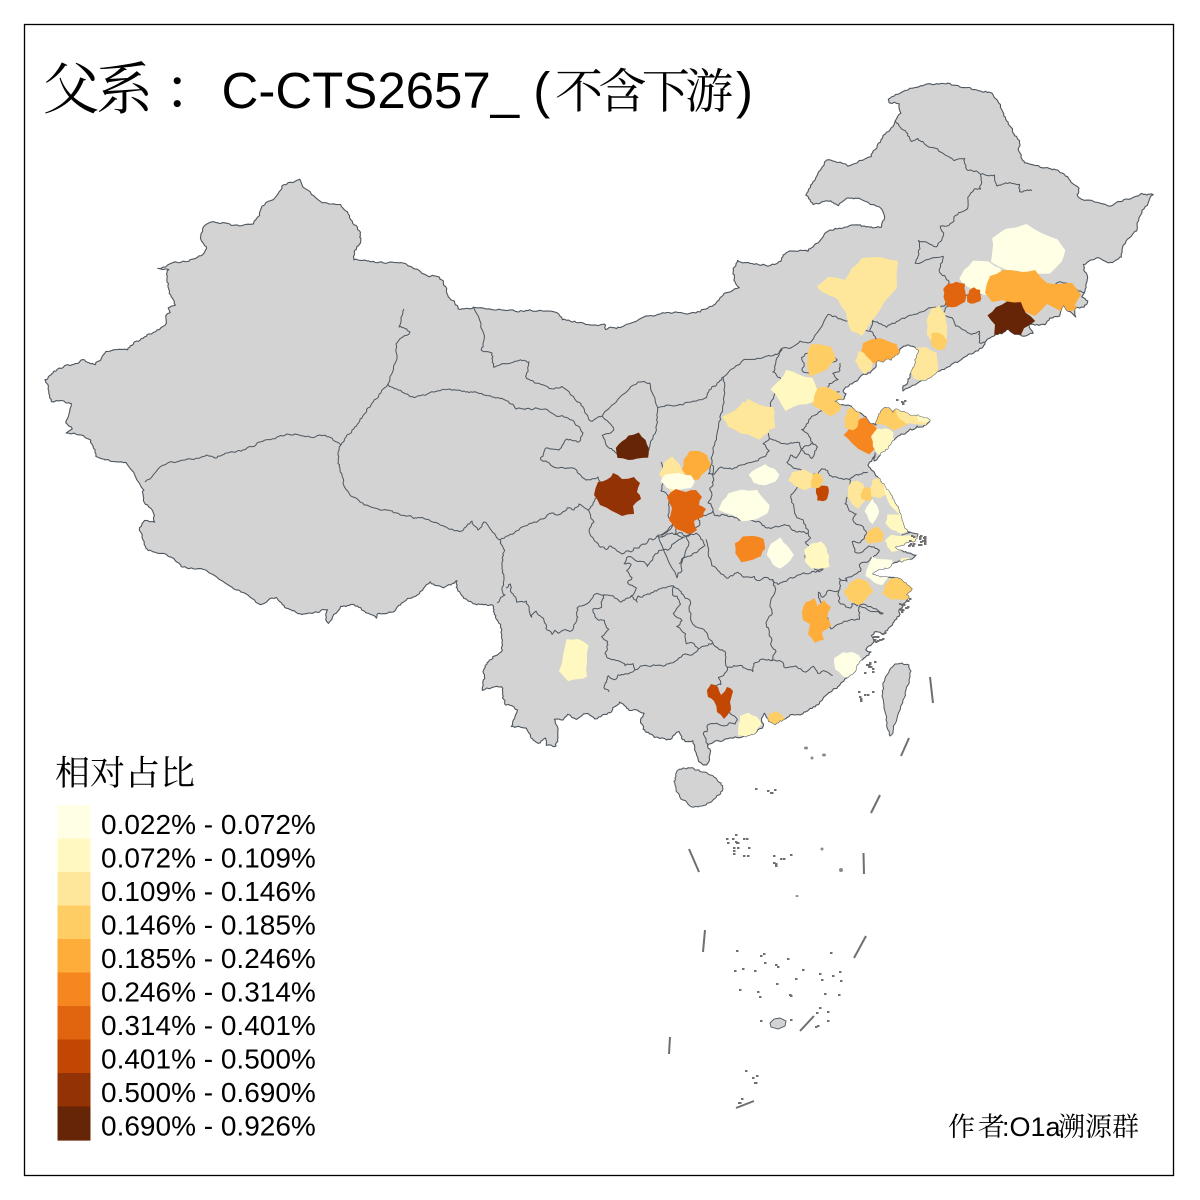  What do you see at coordinates (208, 1025) in the screenshot?
I see `svg-text: 0.314% - 0.401%` at bounding box center [208, 1025].